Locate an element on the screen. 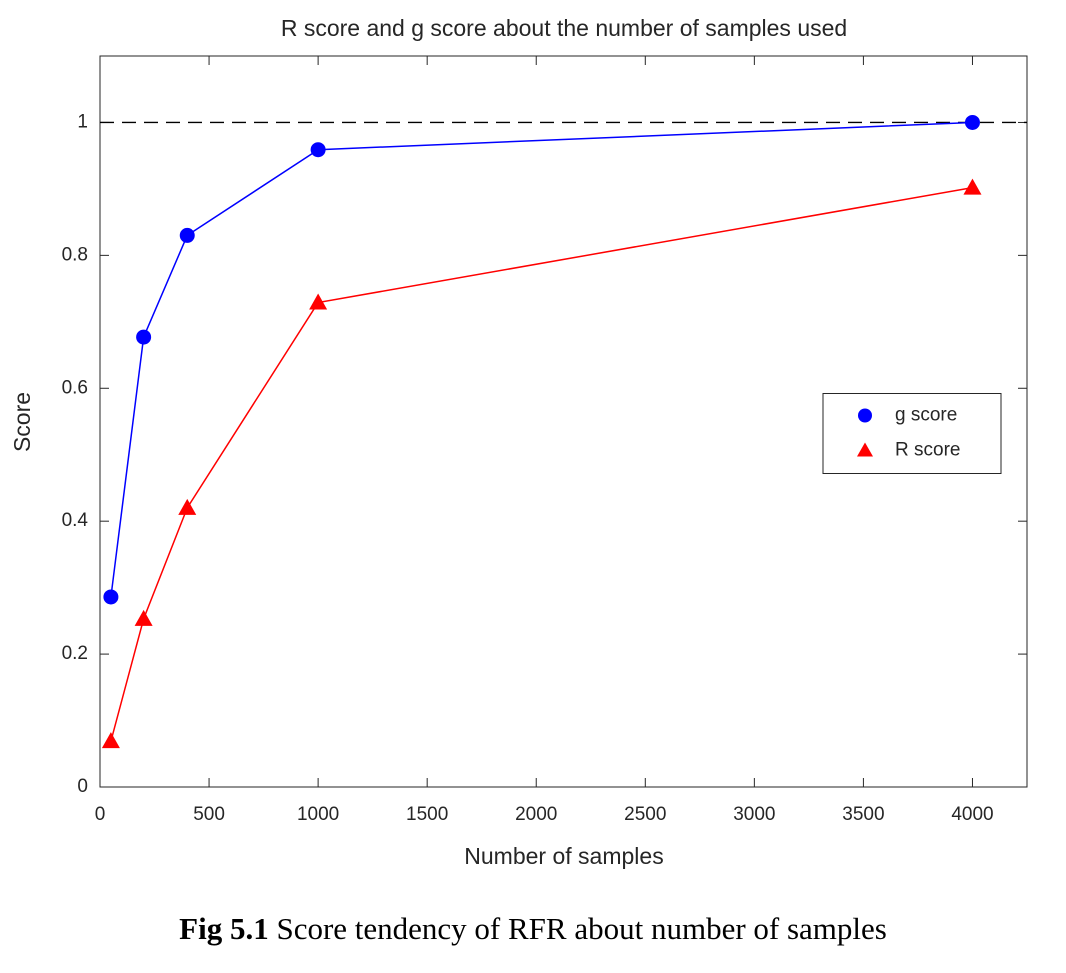  caption-label: Fig 5.1 is located at coordinates (224, 928).